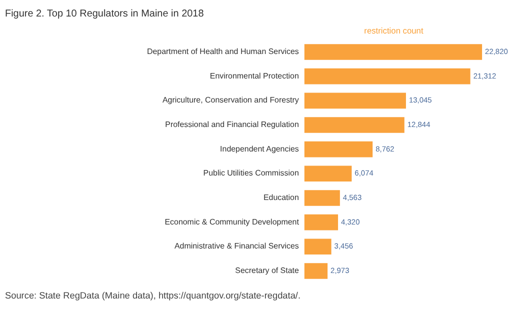 This screenshot has width=513, height=332. I want to click on y-tick-label: Economic & Community Development, so click(232, 221).